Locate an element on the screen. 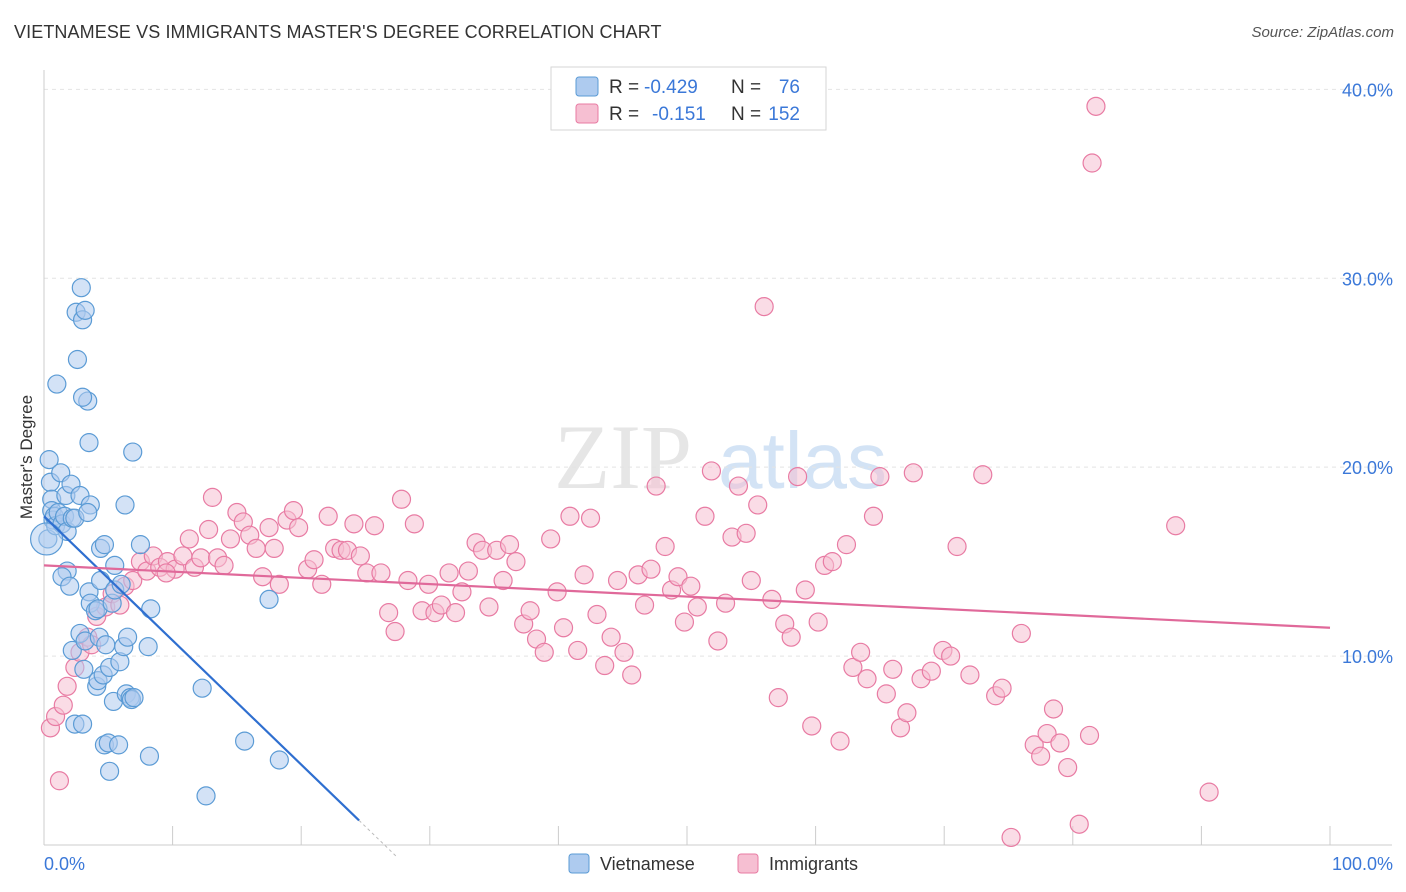 This screenshot has height=892, width=1406. immigrants-trend-line is located at coordinates (687, 596).